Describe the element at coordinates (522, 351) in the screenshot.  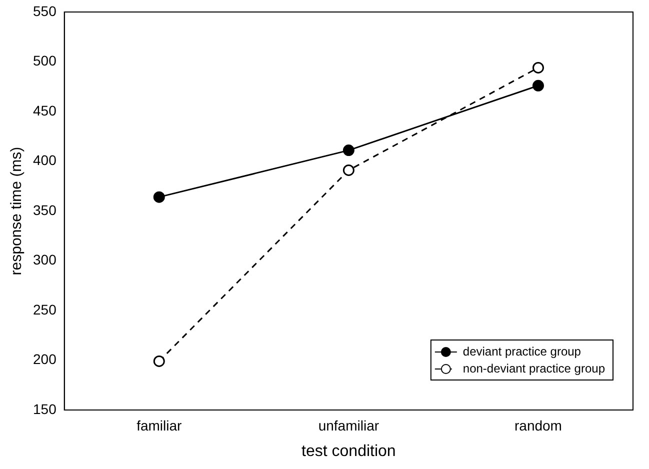
I see `legend-label: deviant practice group` at that location.